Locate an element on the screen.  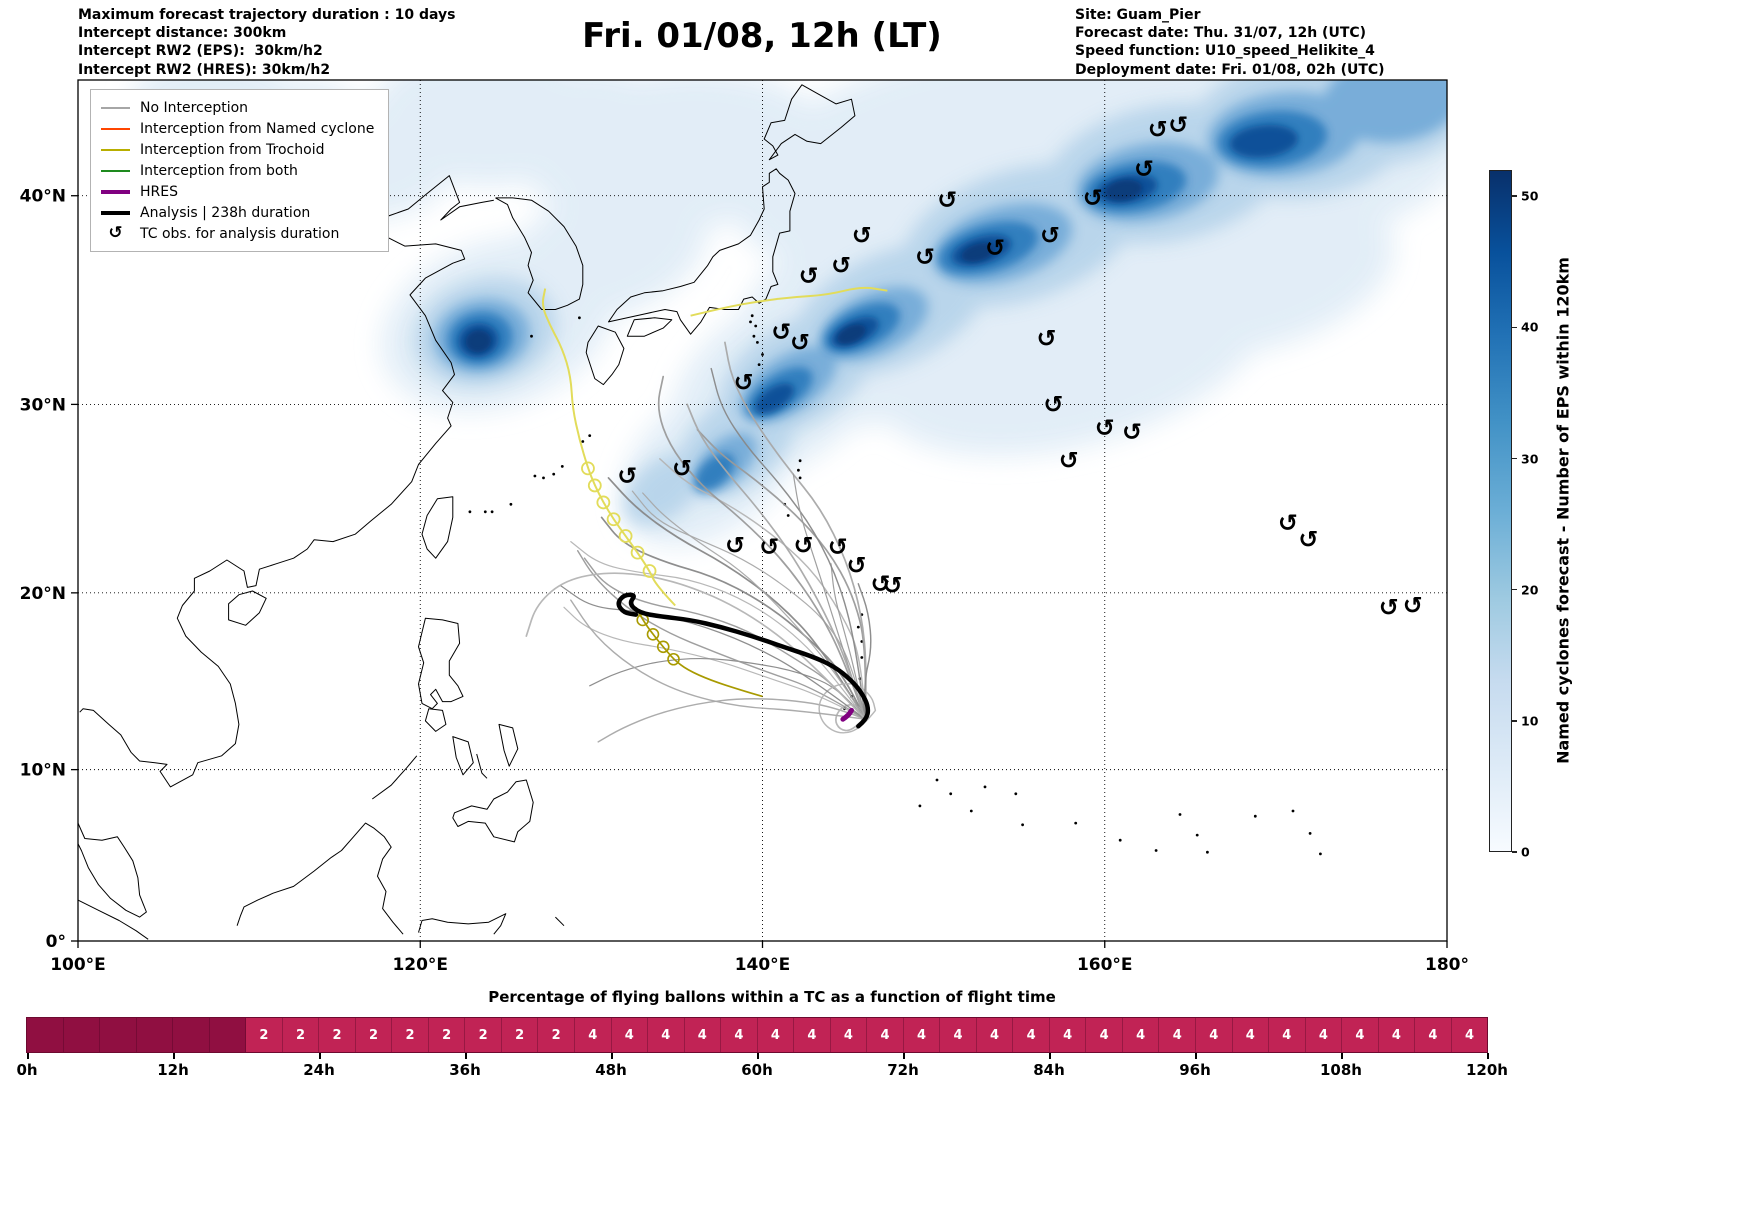
hres-track is located at coordinates (847, 714).